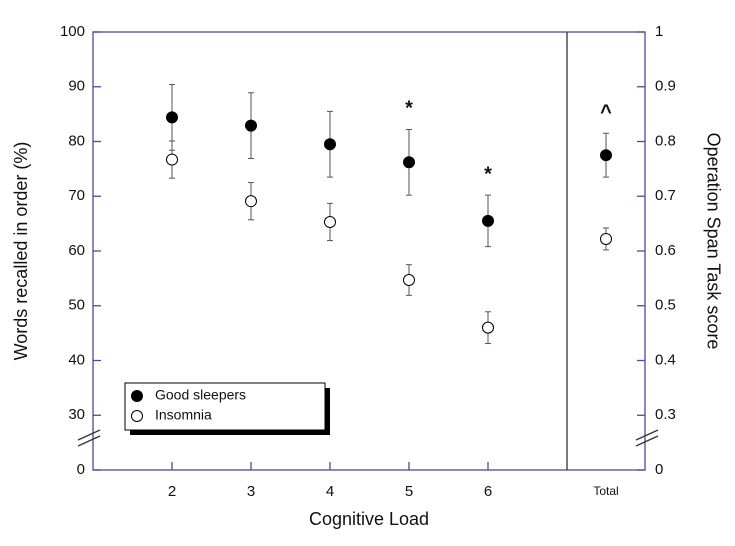 The width and height of the screenshot is (735, 546). Describe the element at coordinates (76, 195) in the screenshot. I see `y-tick-label: 70` at that location.